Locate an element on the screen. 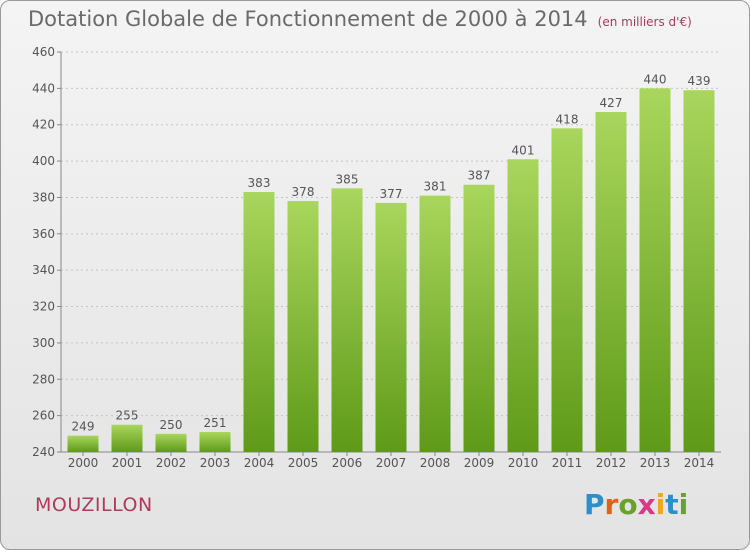 The image size is (750, 550). logo-letter: x is located at coordinates (646, 504).